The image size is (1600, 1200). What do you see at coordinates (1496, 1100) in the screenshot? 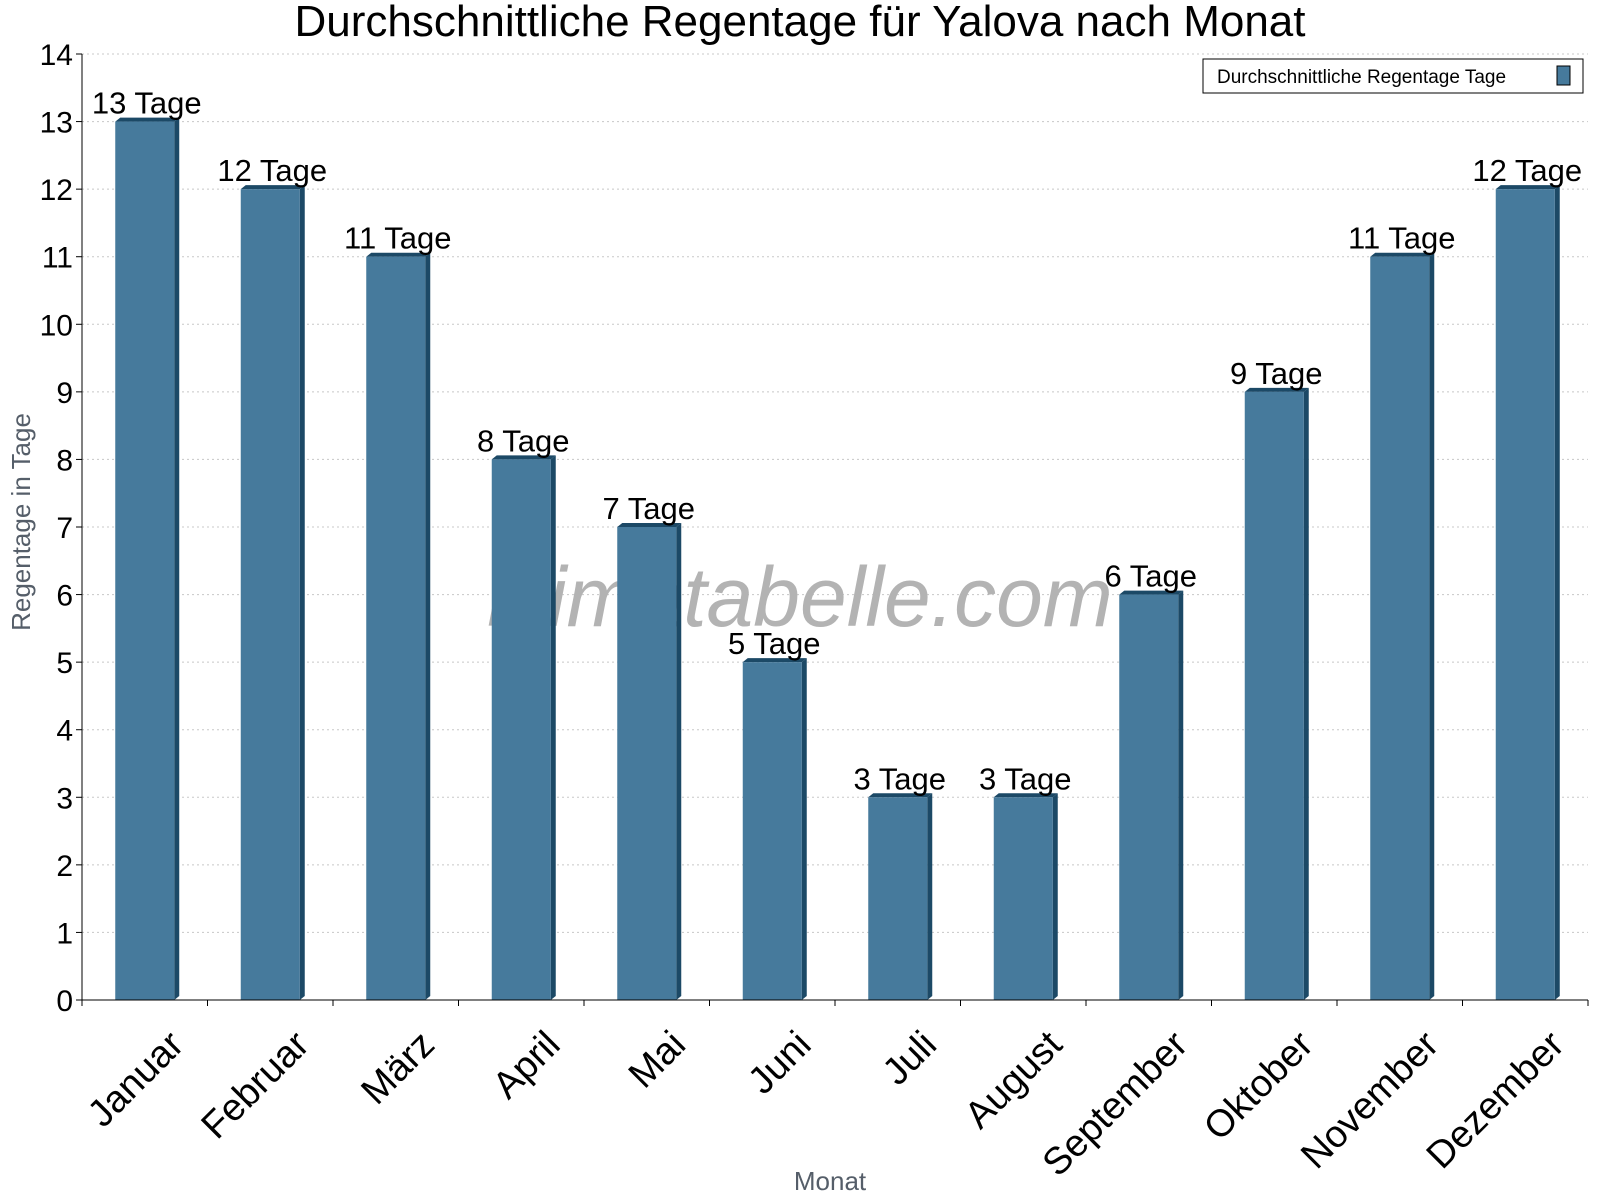
I see `x-tick-label: Dezember` at bounding box center [1496, 1100].